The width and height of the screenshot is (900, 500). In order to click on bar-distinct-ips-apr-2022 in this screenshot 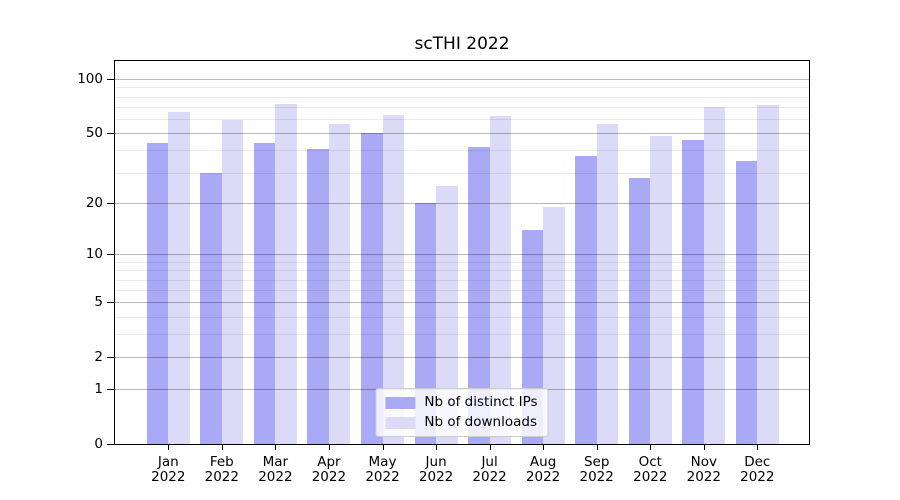, I will do `click(318, 296)`.